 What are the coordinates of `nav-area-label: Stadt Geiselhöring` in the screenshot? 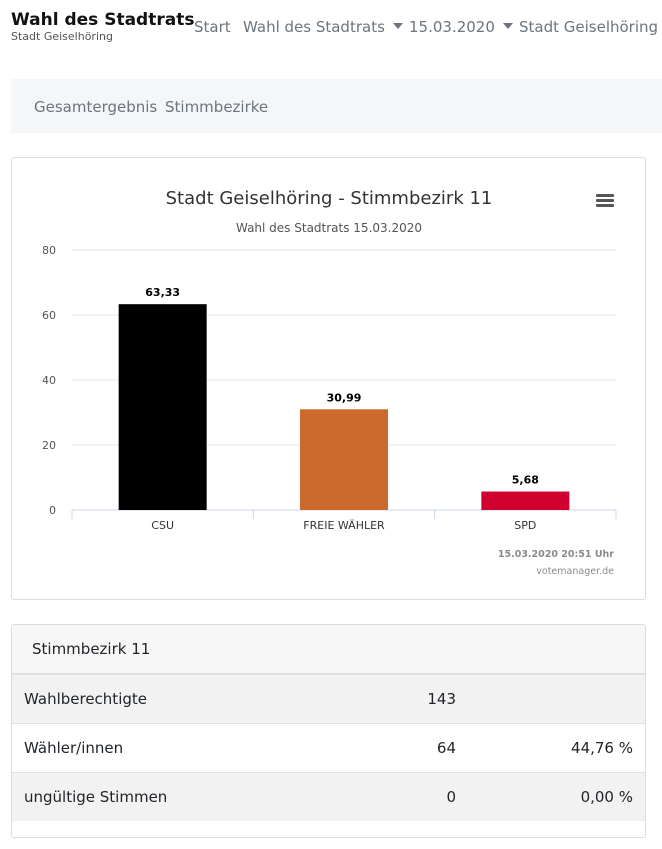 It's located at (589, 27).